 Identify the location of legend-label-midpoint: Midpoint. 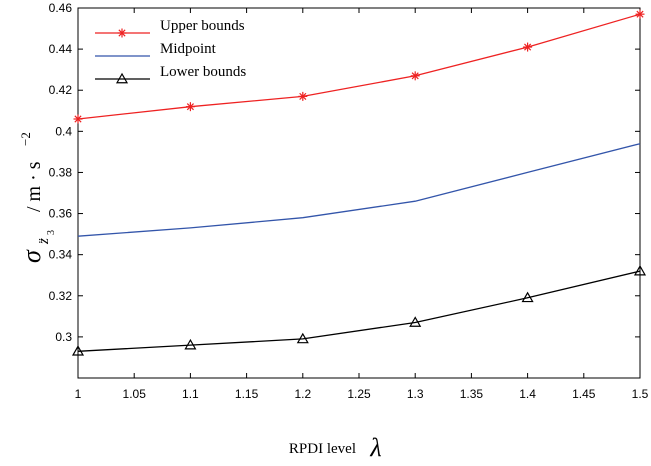
(188, 49).